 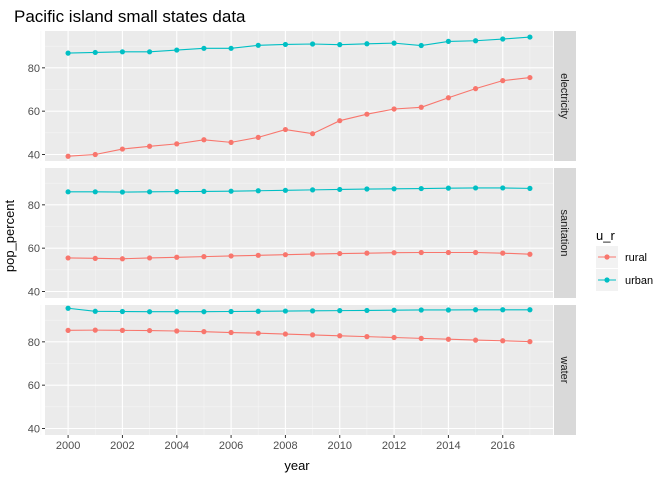 I want to click on x-axis: 2000 2002 2004 2006 2008 2010 2012 2014 2016, so click(x=285, y=443).